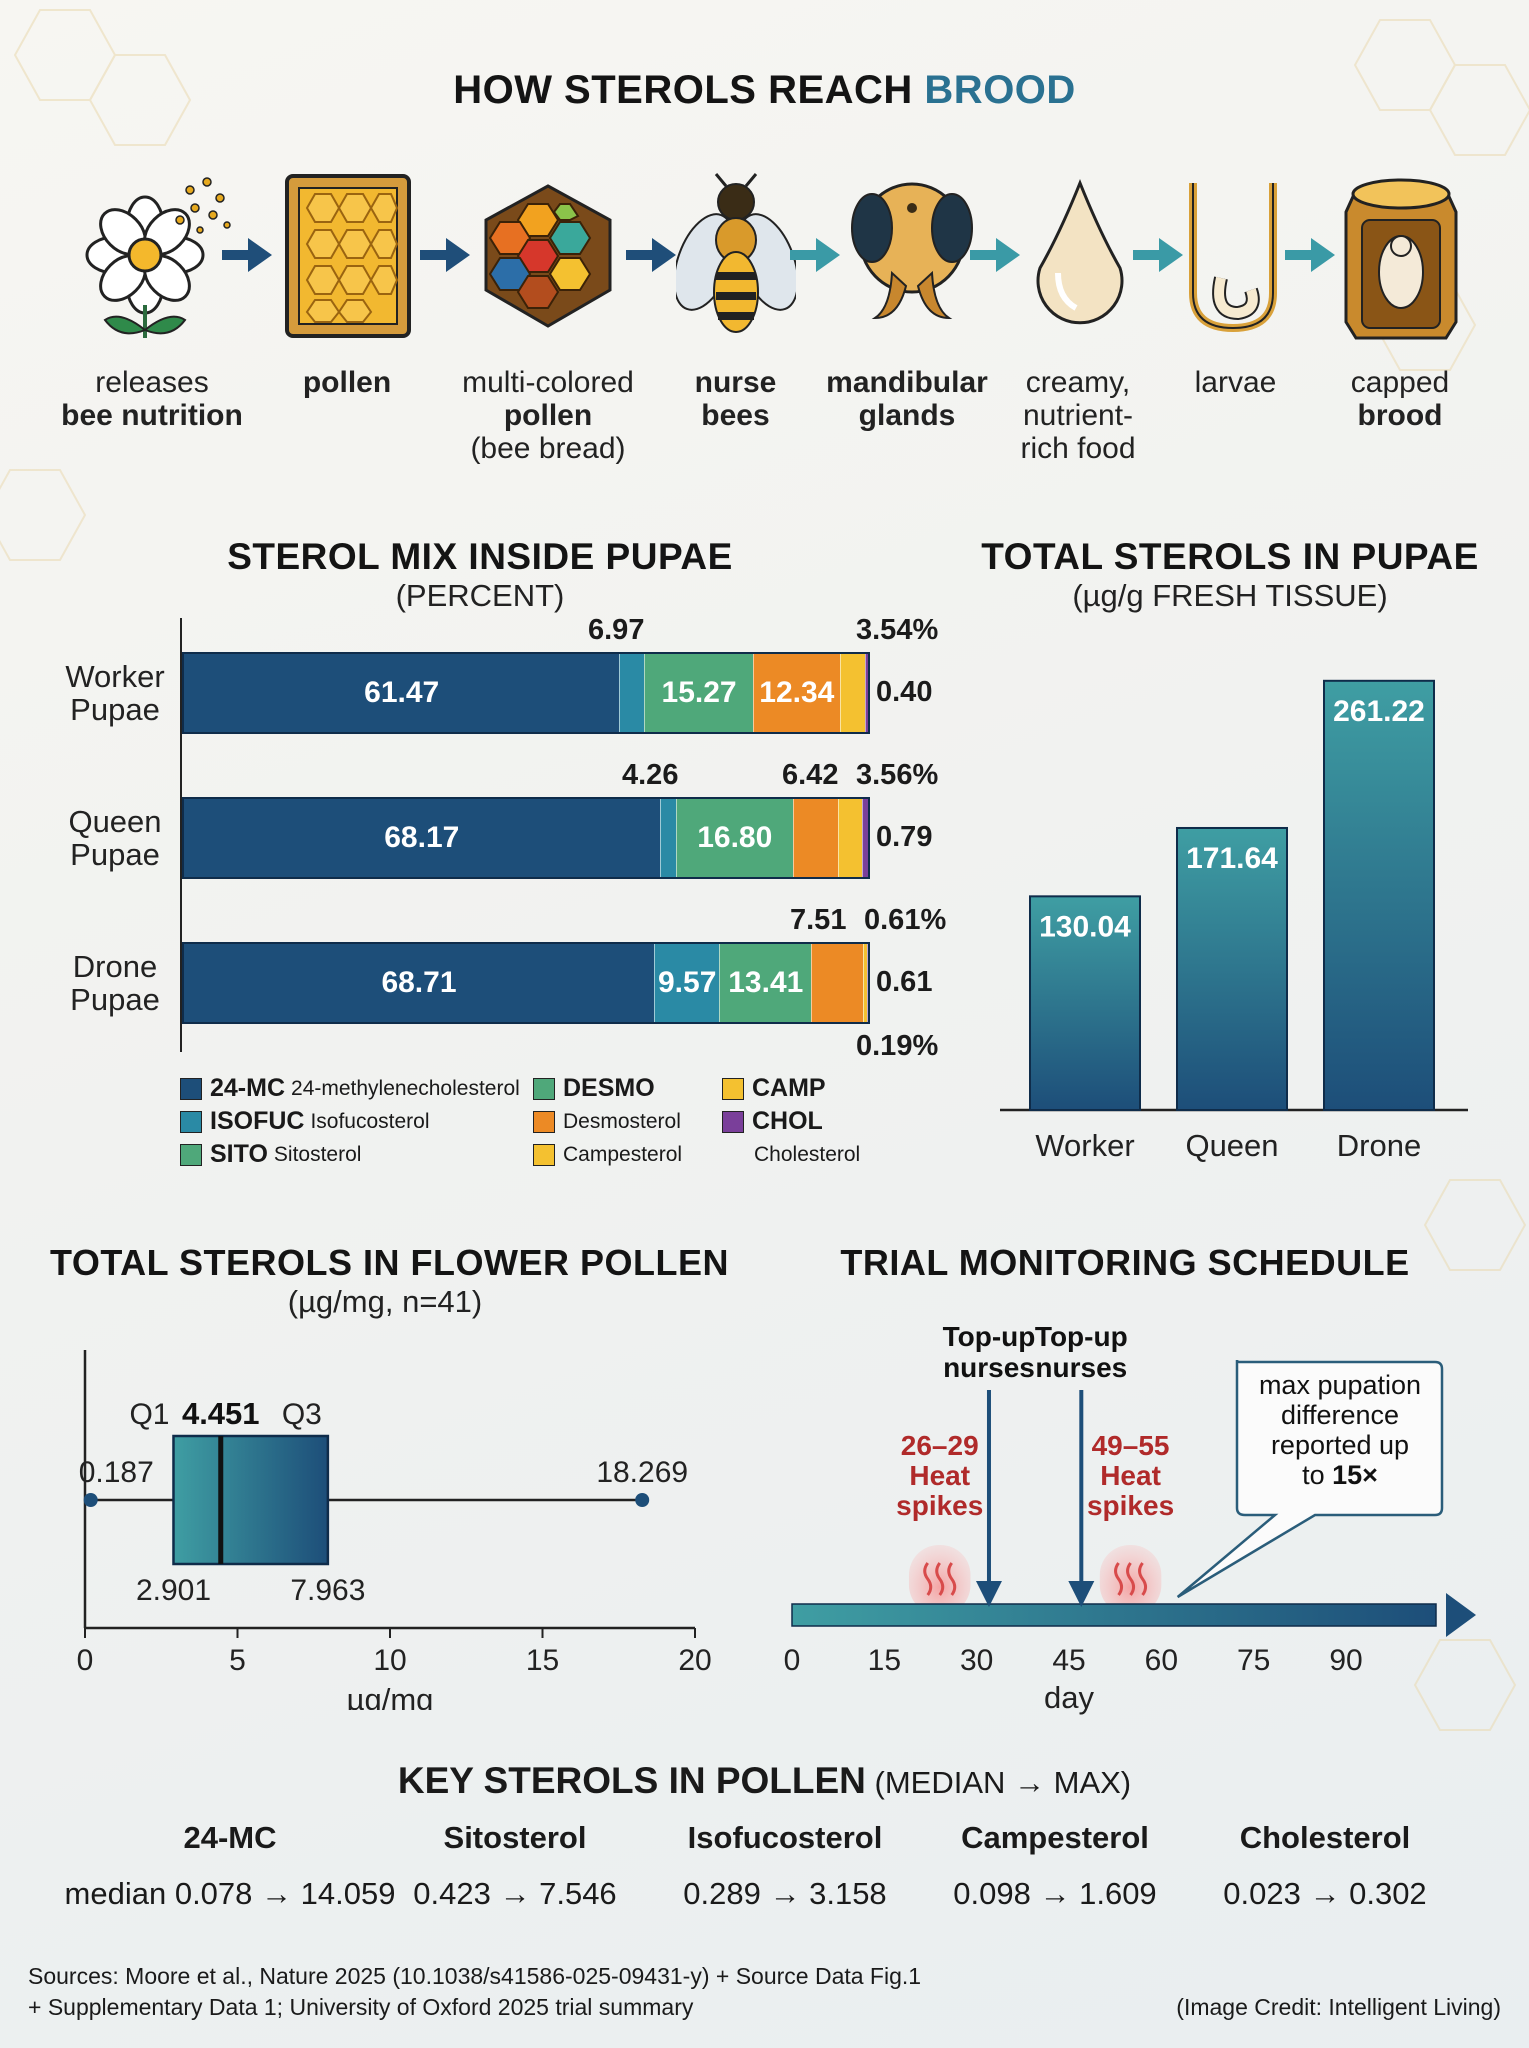 The width and height of the screenshot is (1529, 2048). I want to click on max-point, so click(642, 1500).